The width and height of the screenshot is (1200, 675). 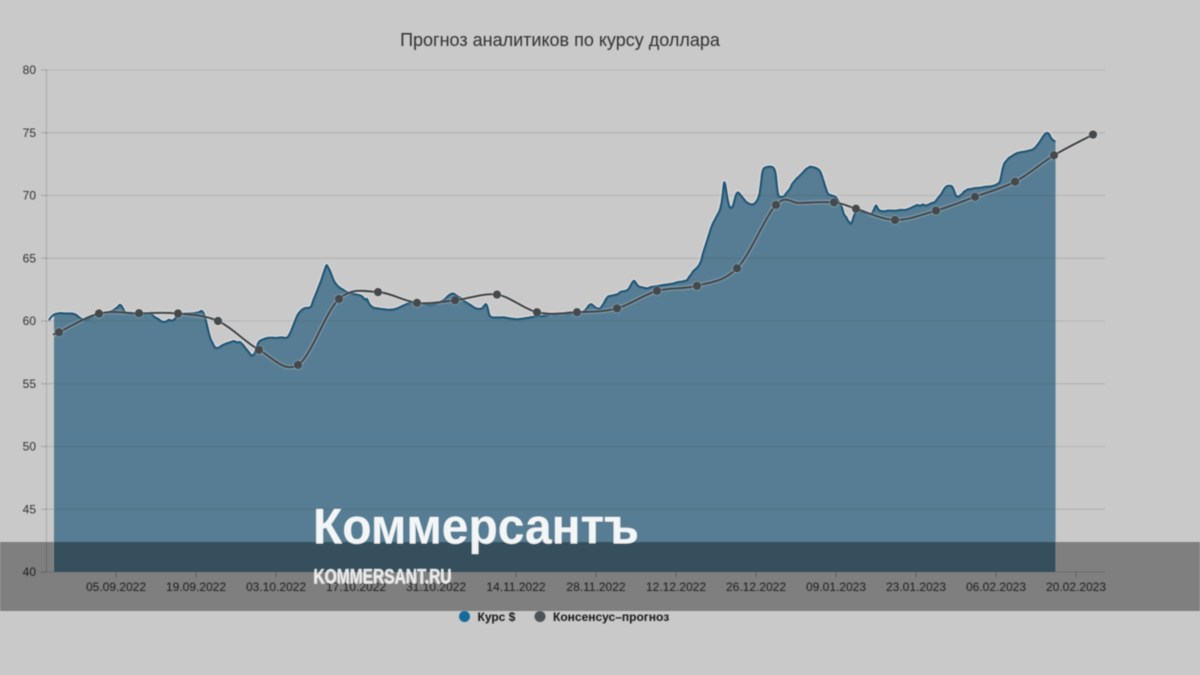 I want to click on svg-text: Коммерсантъ, so click(x=476, y=527).